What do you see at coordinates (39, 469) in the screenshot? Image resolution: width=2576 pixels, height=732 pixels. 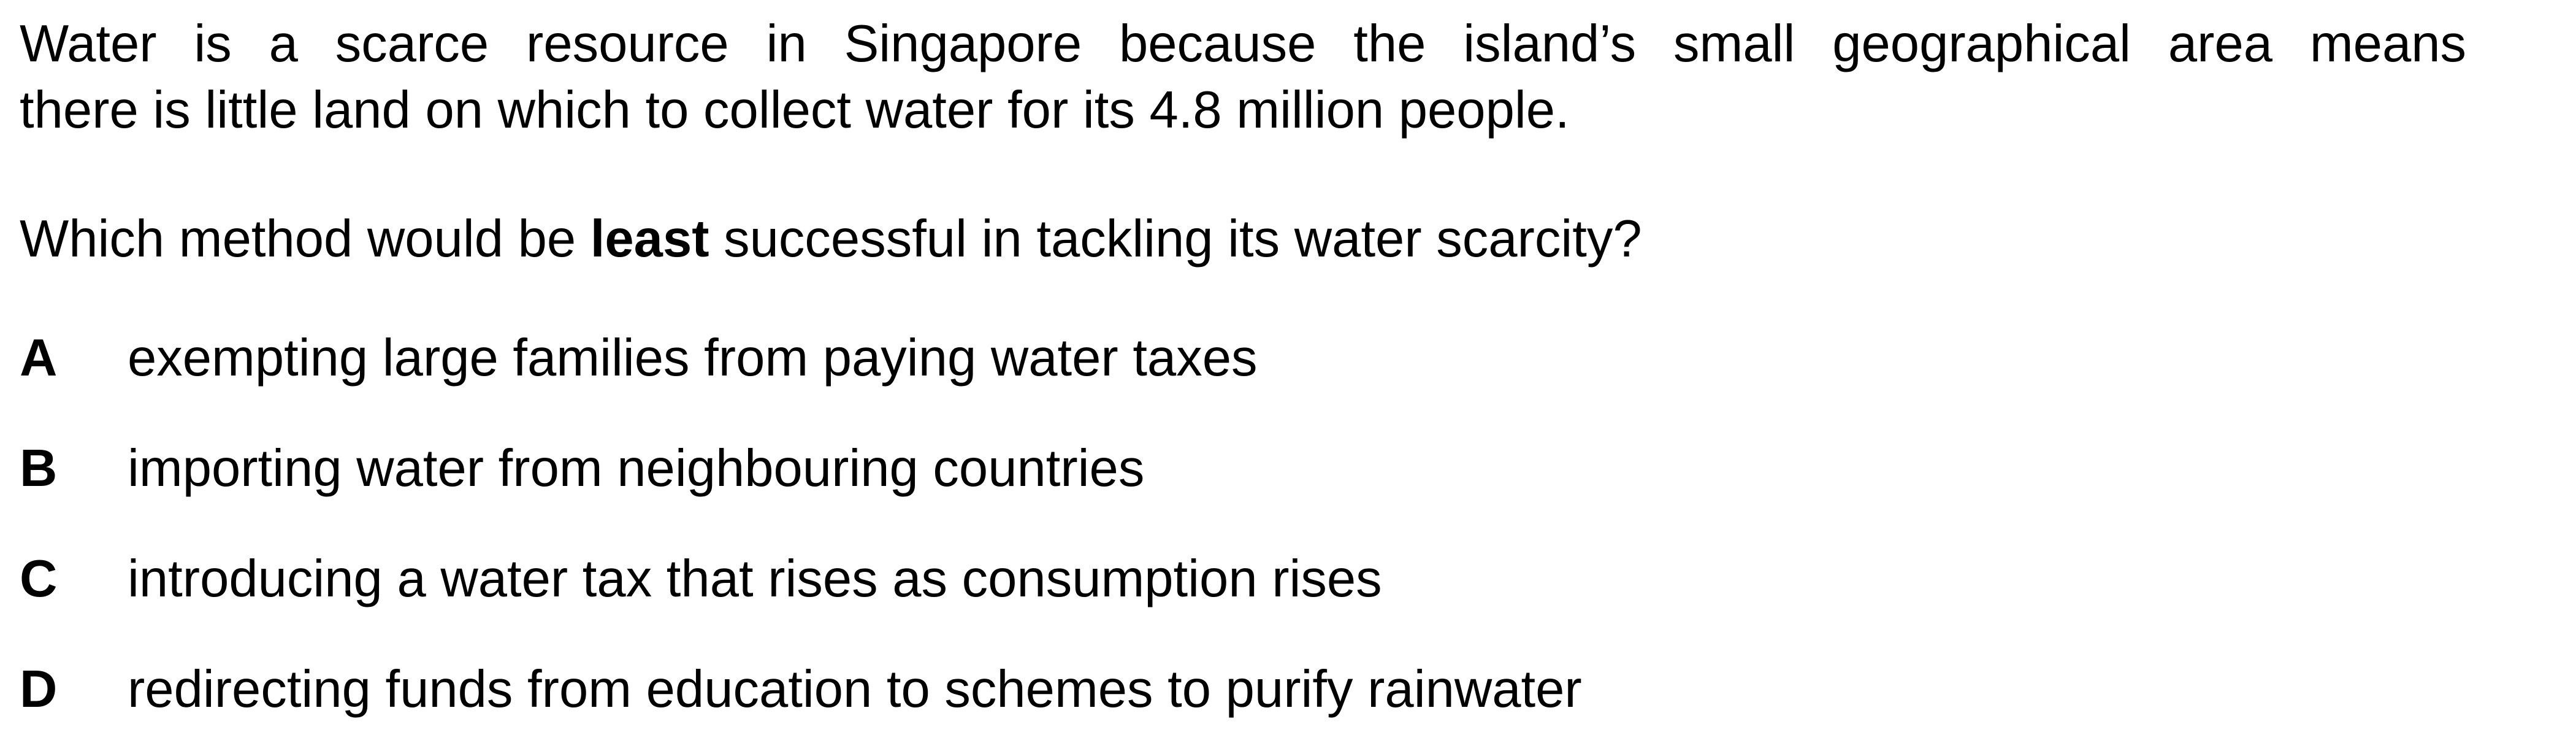 I see `option-letter: B` at bounding box center [39, 469].